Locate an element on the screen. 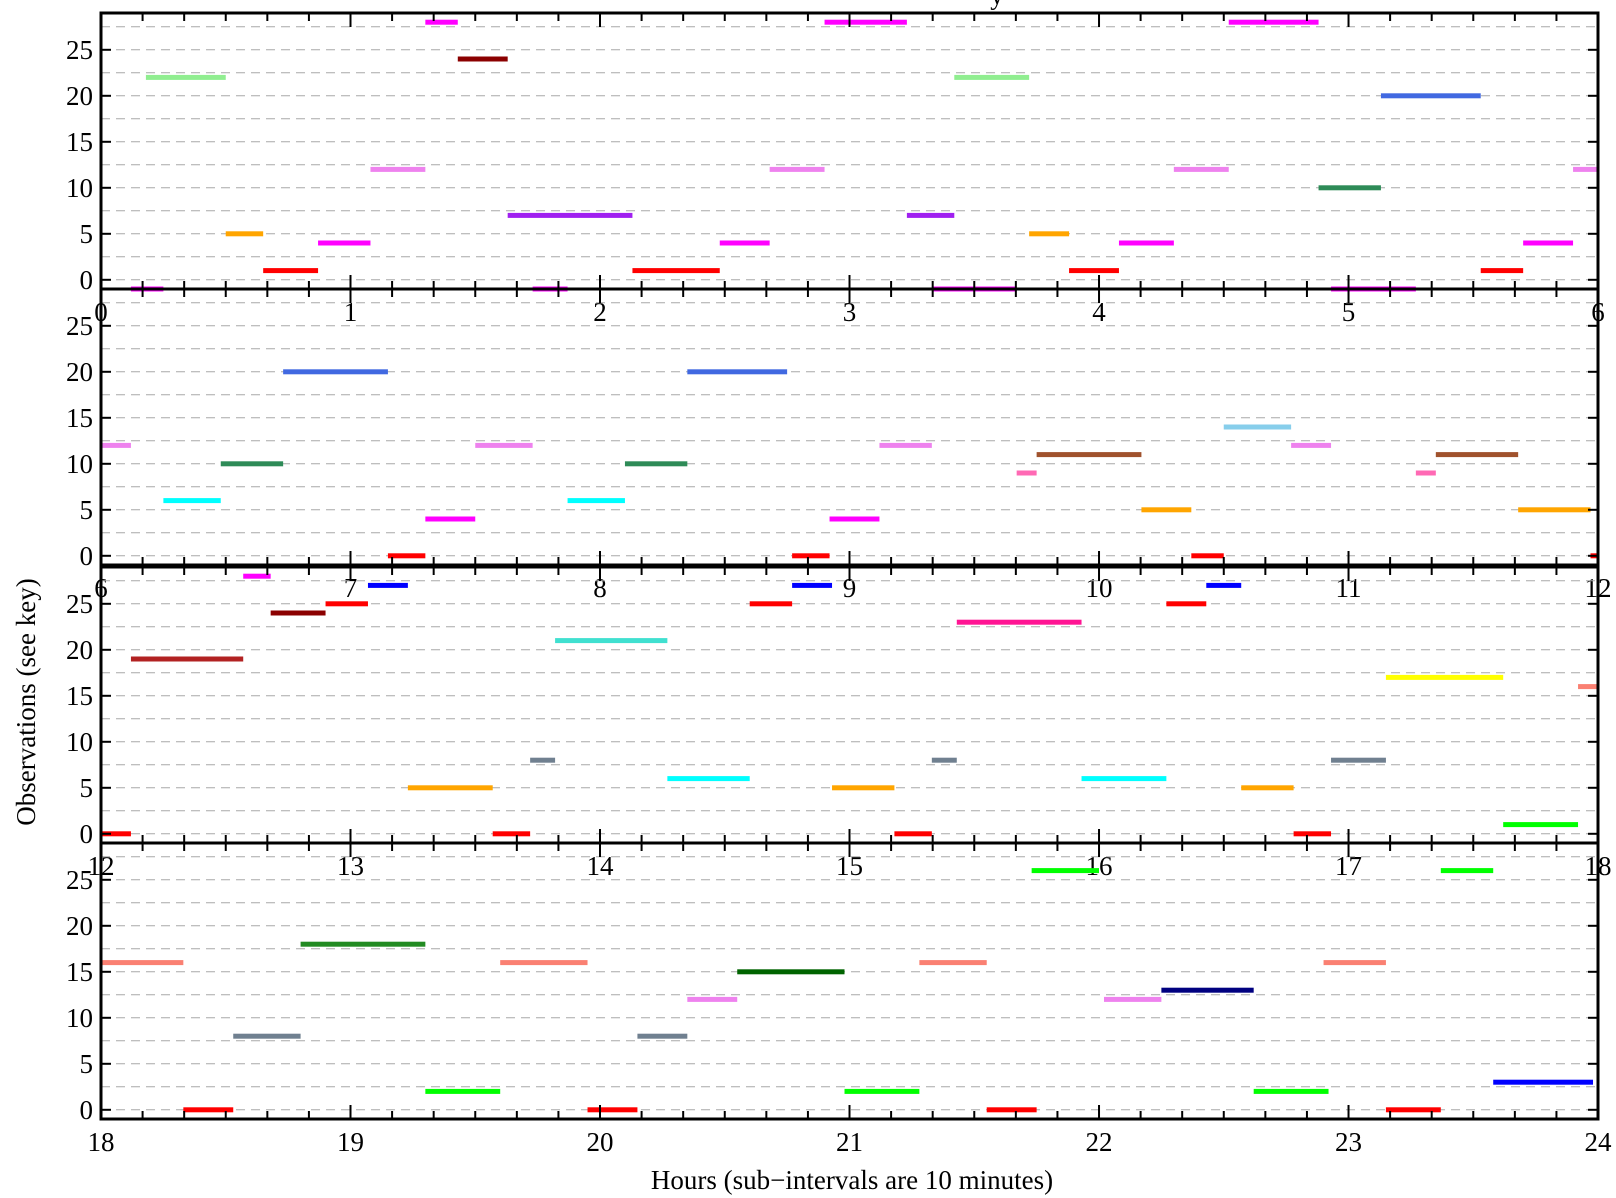 This screenshot has width=1616, height=1198. x-tick-label: 2 is located at coordinates (600, 312).